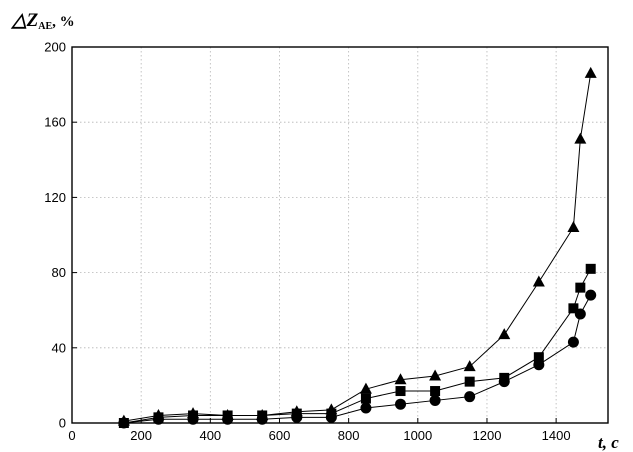  I want to click on y-axis-symbol: △Z, so click(24, 20).